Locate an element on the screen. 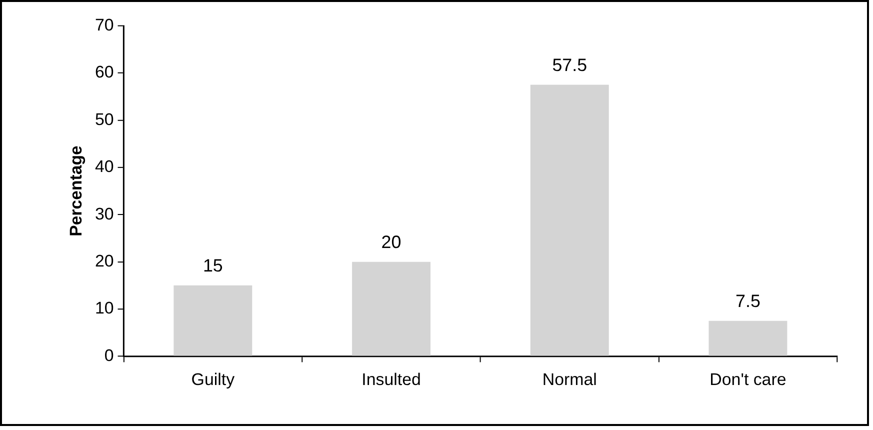  y-tick-label: 70 is located at coordinates (104, 24).